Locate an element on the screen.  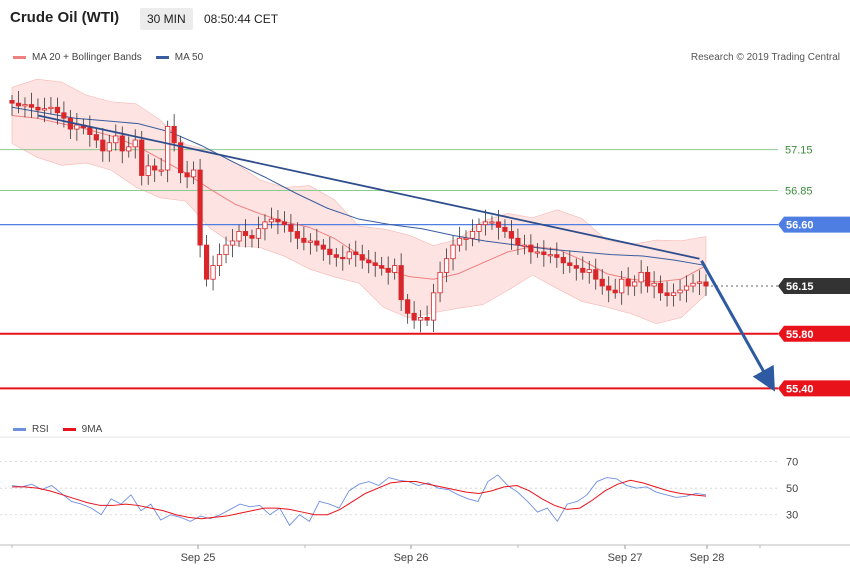
projection-arrow is located at coordinates (737, 325).